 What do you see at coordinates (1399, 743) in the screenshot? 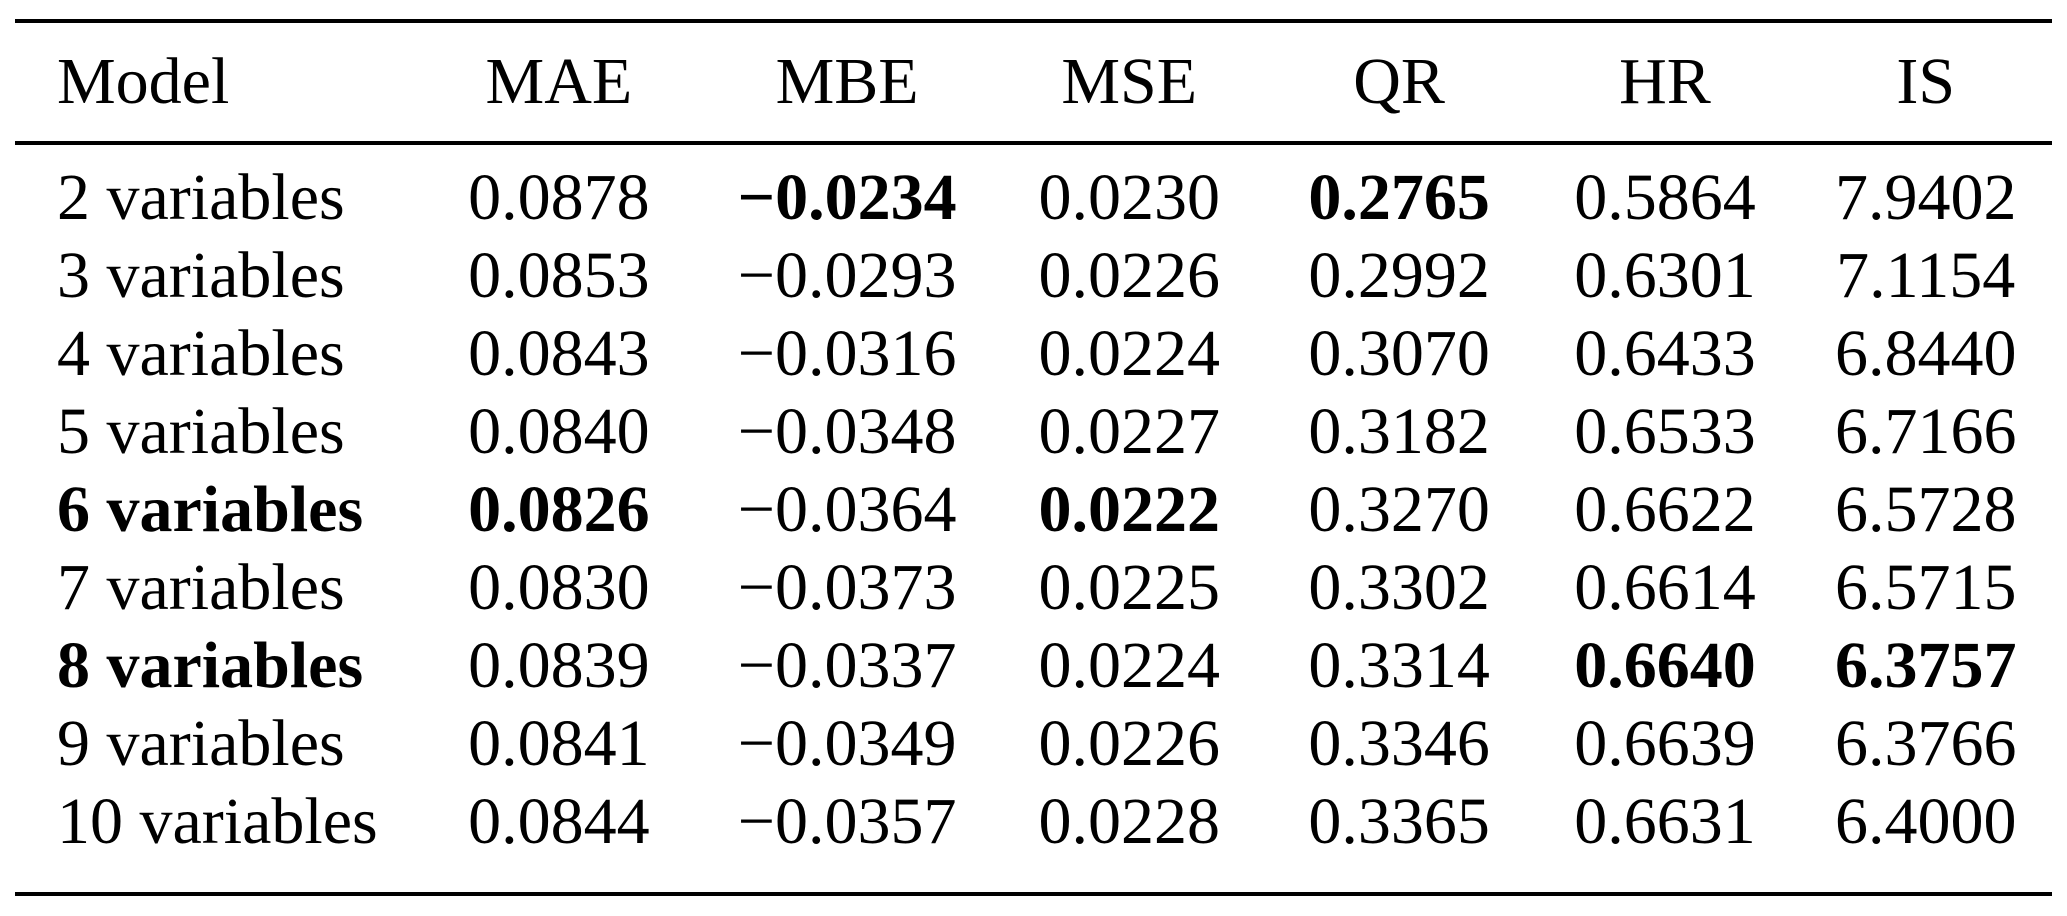
I see `cell-qr: 0.3346` at bounding box center [1399, 743].